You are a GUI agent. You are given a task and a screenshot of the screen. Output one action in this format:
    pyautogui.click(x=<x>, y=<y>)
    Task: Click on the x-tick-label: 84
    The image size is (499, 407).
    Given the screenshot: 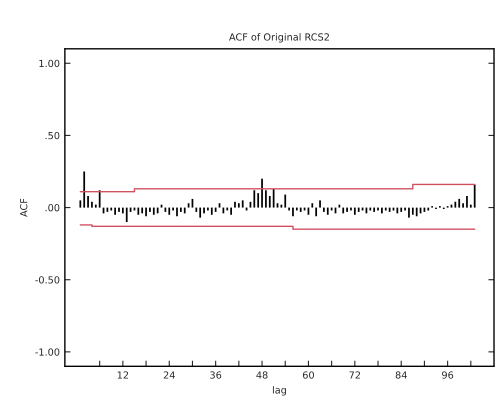 What is the action you would take?
    pyautogui.click(x=401, y=375)
    